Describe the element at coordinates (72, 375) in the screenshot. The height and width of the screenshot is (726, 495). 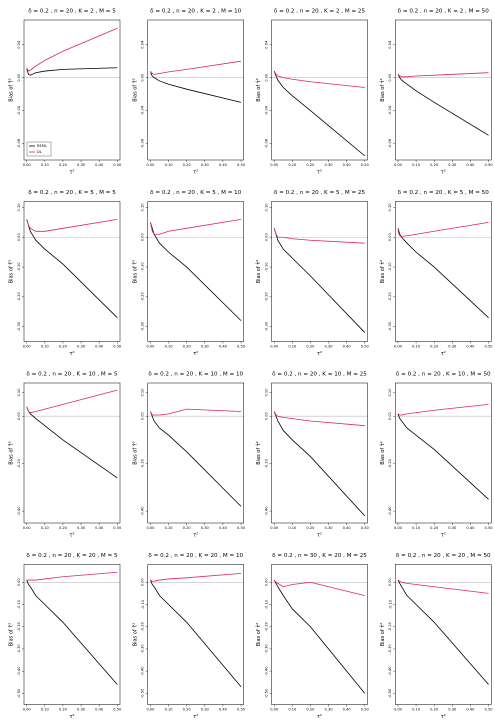
I see `panel-title: δ = 0.2 , n = 20 , K = 10 , M = 5` at that location.